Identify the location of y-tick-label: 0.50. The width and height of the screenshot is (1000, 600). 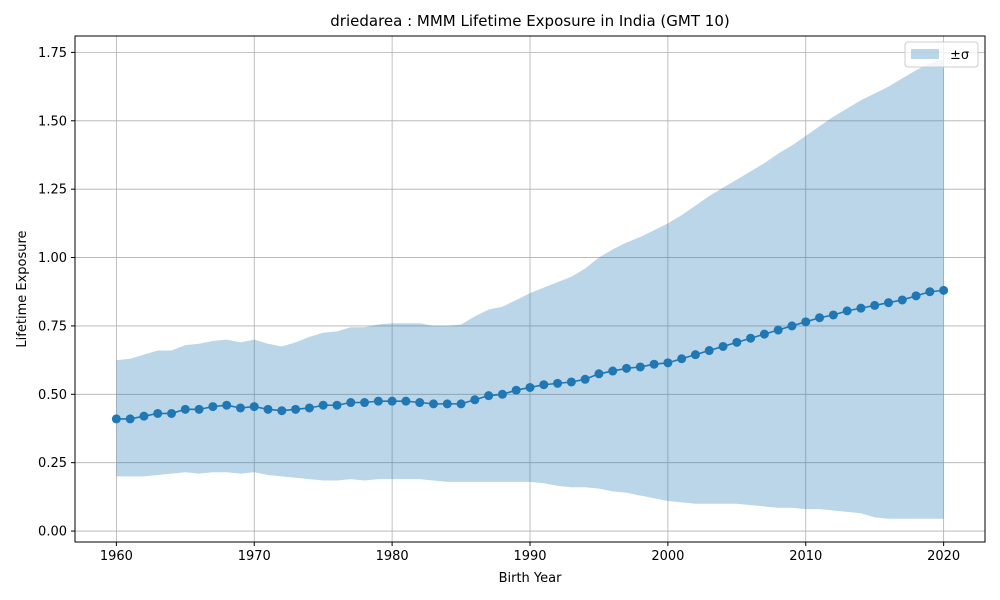
(52, 395).